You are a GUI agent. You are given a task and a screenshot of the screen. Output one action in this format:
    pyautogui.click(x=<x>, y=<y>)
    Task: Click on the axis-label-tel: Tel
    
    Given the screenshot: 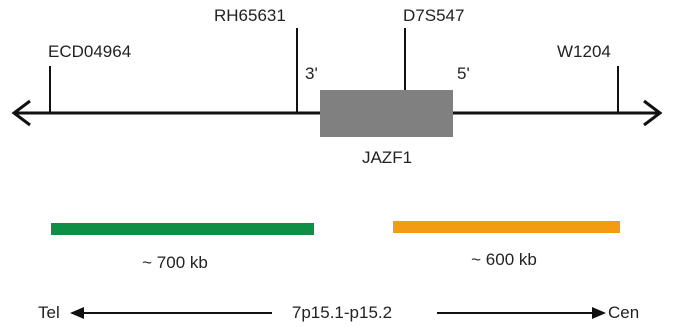 What is the action you would take?
    pyautogui.click(x=49, y=312)
    